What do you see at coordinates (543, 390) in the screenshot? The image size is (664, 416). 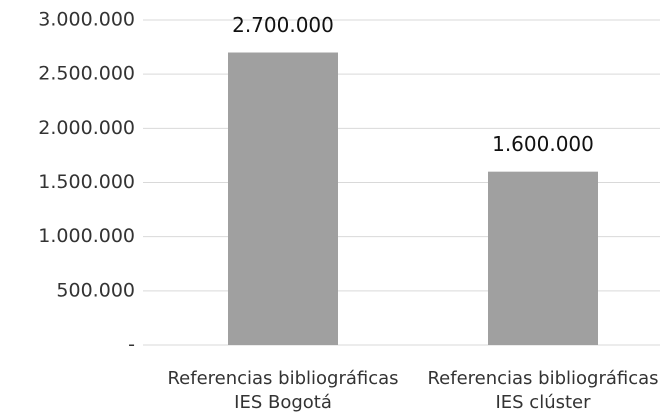 I see `x-tick-label: Referencias bibliográficas IES clúster` at bounding box center [543, 390].